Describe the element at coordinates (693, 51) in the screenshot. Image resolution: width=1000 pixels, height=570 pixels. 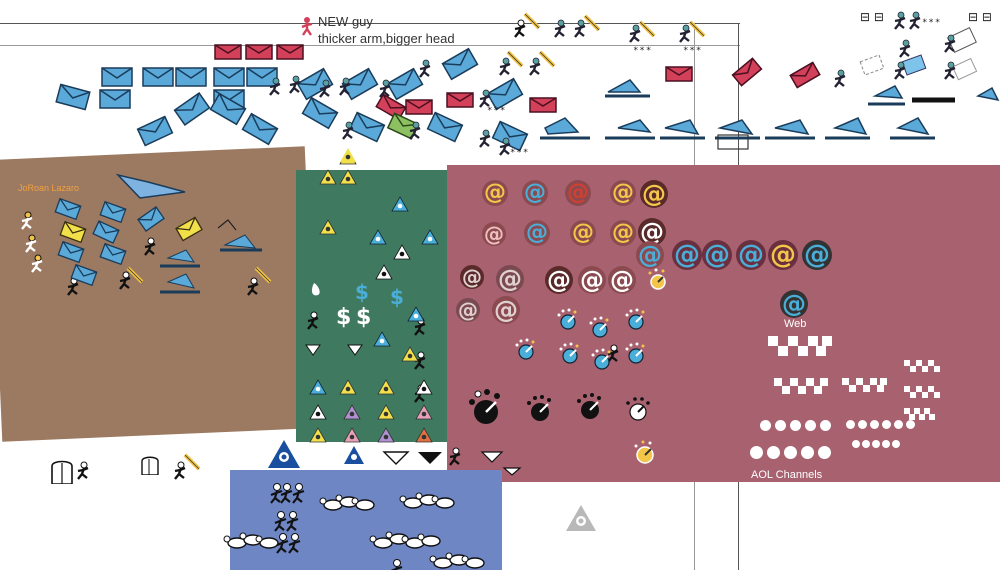
I see `stars-2: ***` at that location.